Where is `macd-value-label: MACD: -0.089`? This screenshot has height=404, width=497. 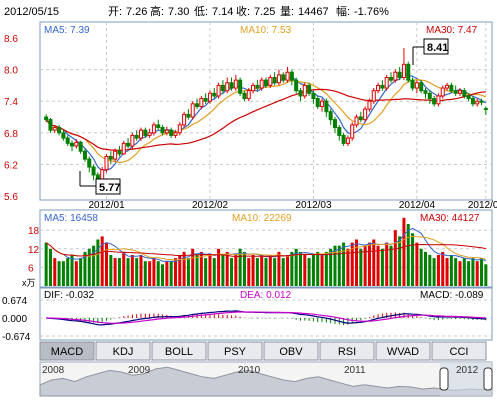
macd-value-label: MACD: -0.089 is located at coordinates (452, 295).